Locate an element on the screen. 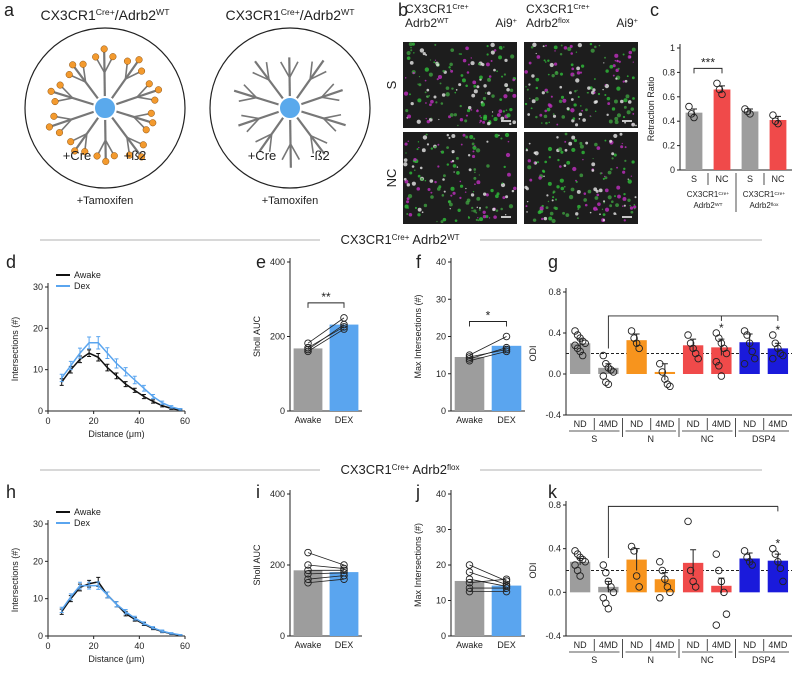  bar is located at coordinates (722, 129).